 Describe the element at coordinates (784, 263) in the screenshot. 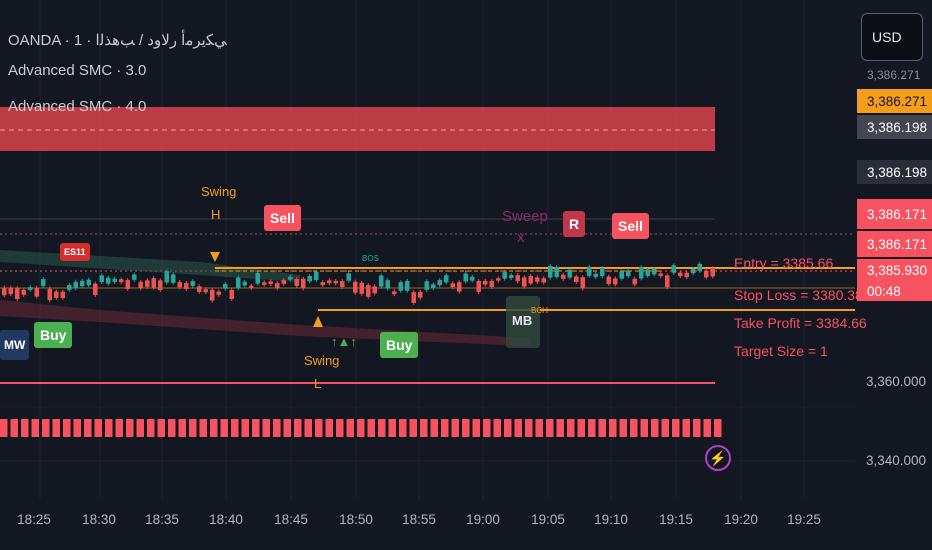

I see `entry-label: Entry = 3385.66` at that location.